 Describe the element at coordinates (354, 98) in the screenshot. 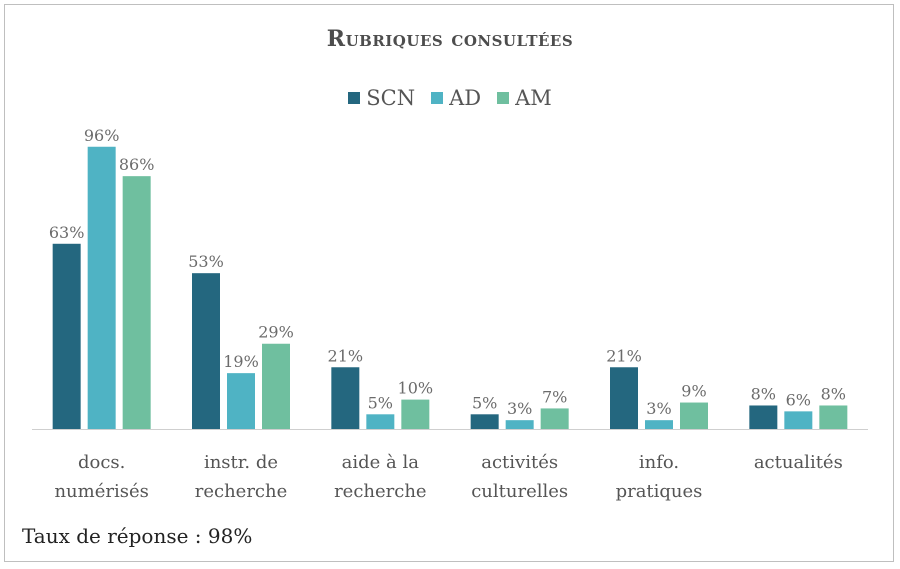

I see `legend-swatch-scn` at that location.